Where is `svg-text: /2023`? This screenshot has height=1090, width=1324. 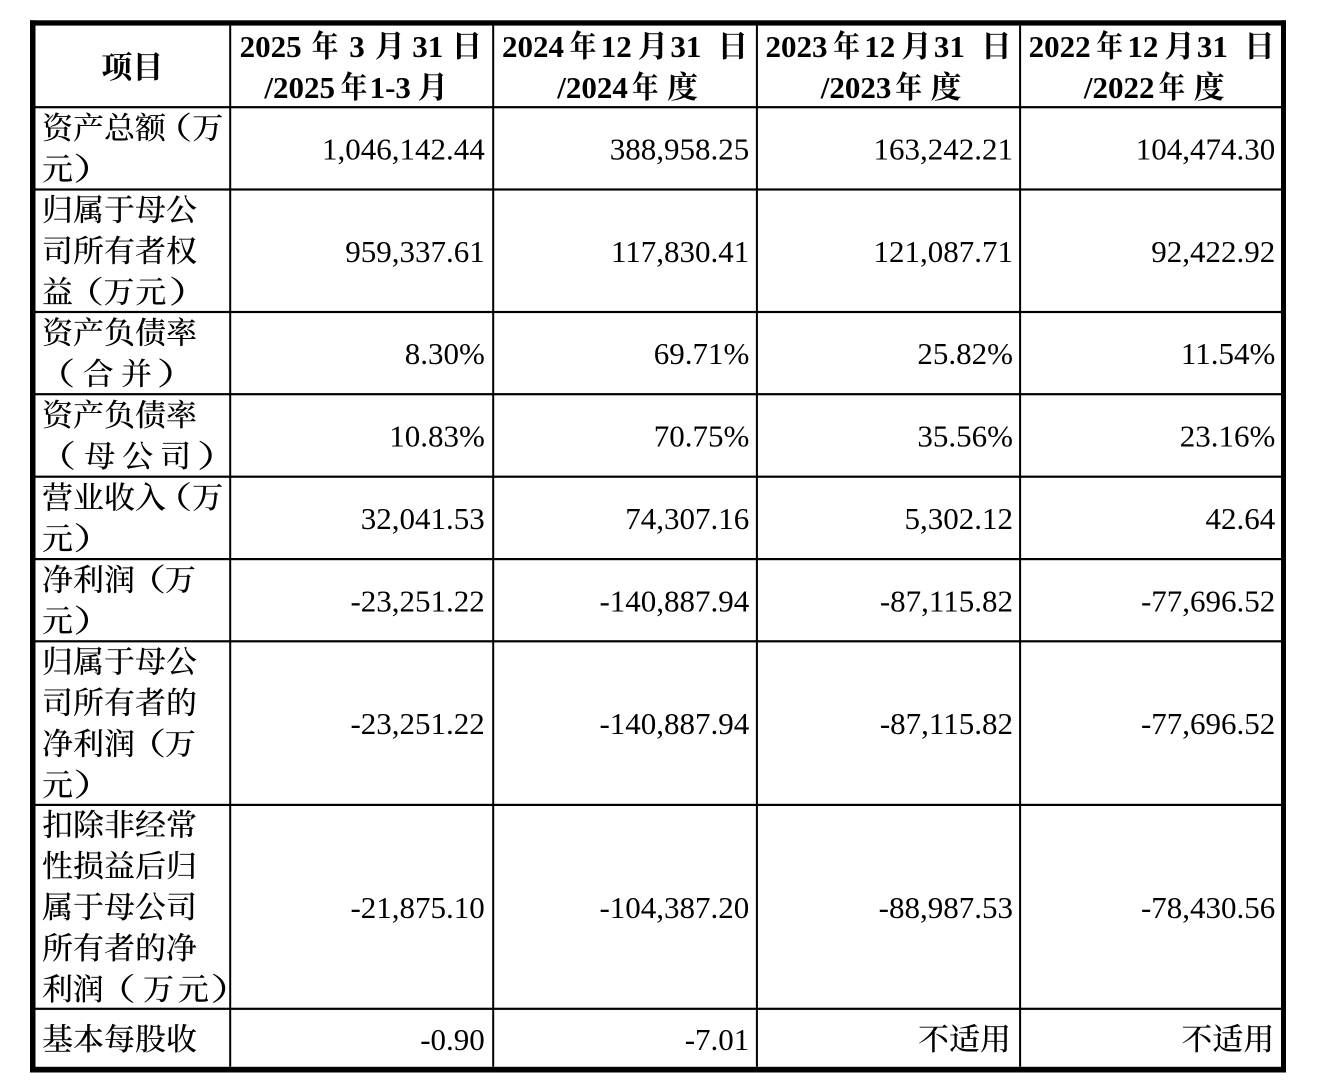 svg-text: /2023 is located at coordinates (856, 87).